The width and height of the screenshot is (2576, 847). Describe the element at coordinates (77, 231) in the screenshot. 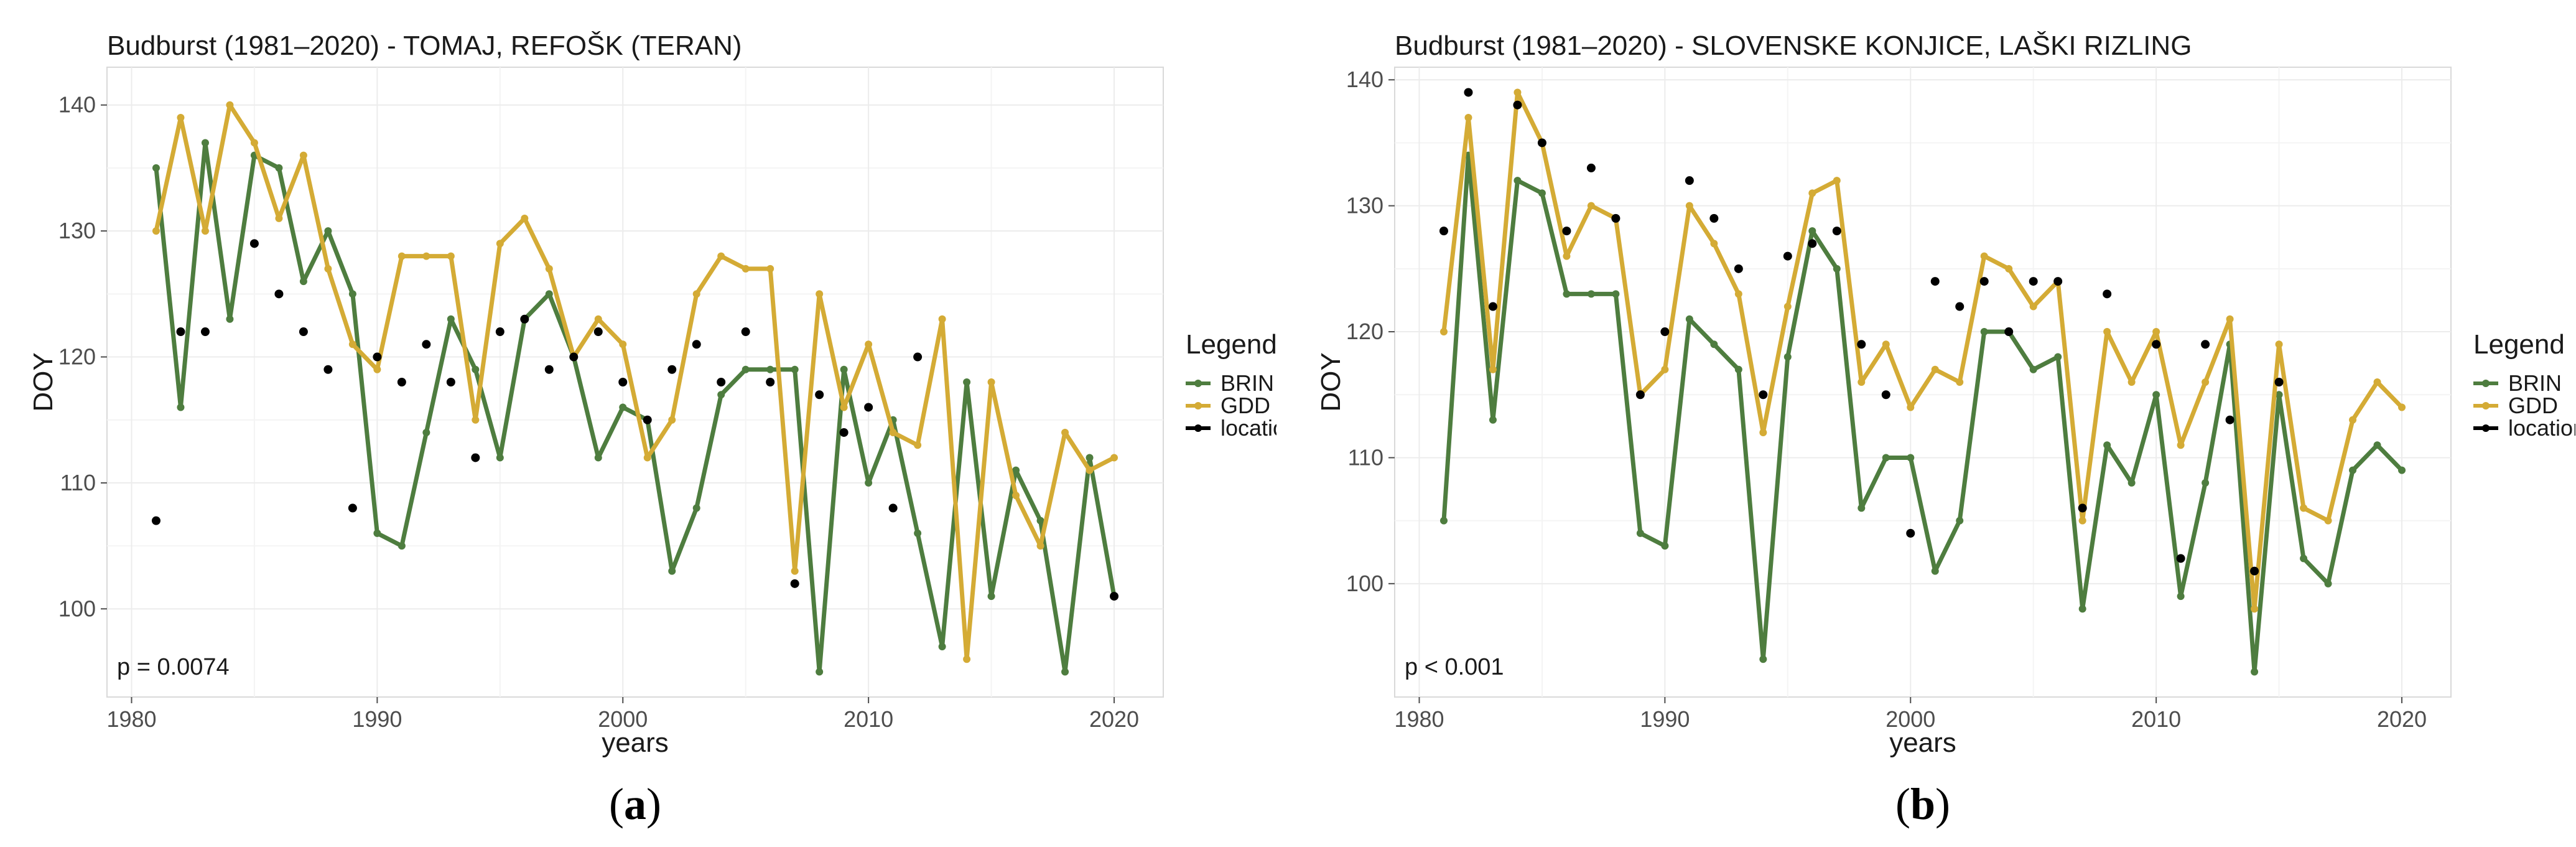

I see `y-tick-label: 130` at that location.